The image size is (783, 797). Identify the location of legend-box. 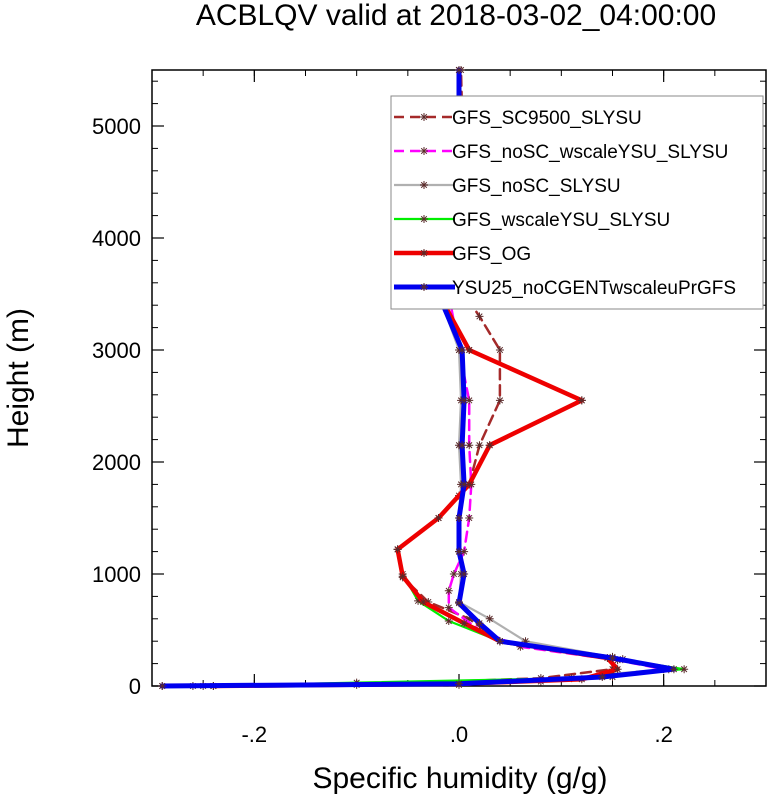
(577, 202).